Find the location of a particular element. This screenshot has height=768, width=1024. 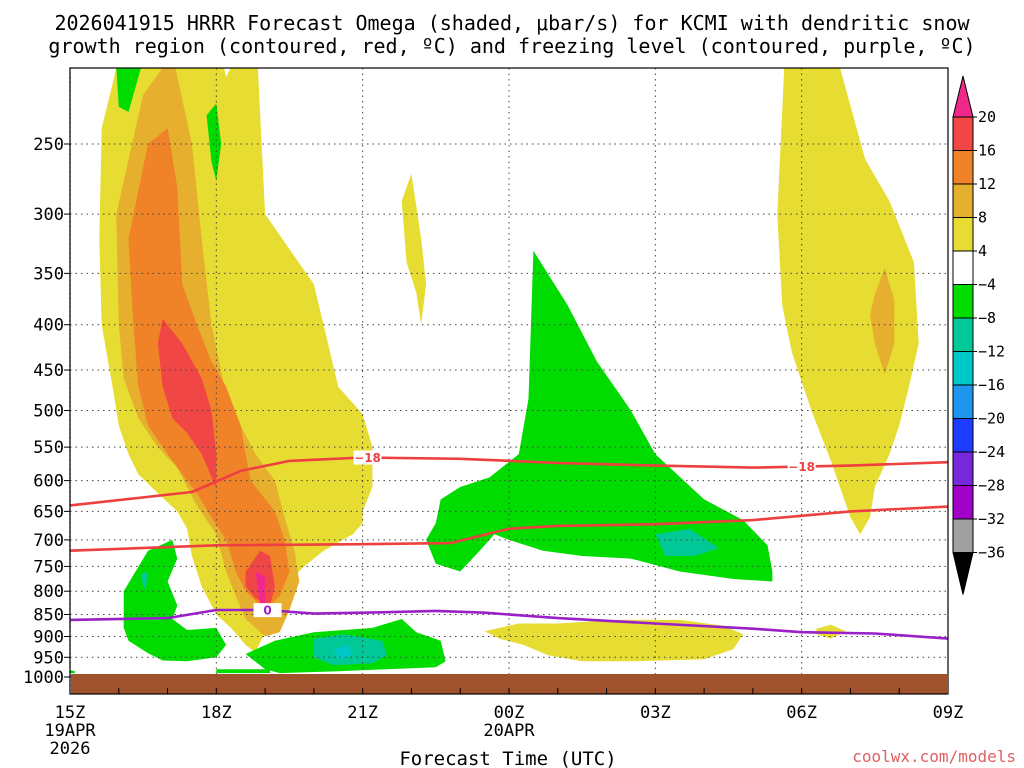

y-tick-label: 350 is located at coordinates (48, 274).